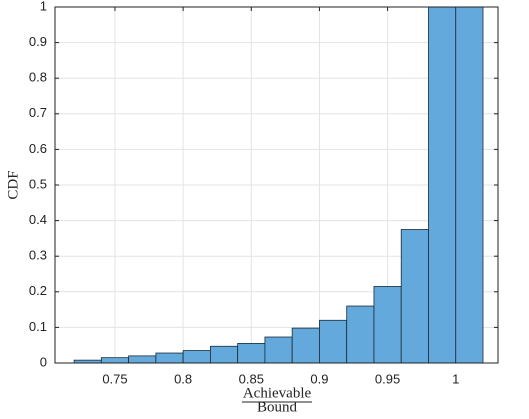 The image size is (529, 419). Describe the element at coordinates (13, 184) in the screenshot. I see `y-label: CDF` at that location.